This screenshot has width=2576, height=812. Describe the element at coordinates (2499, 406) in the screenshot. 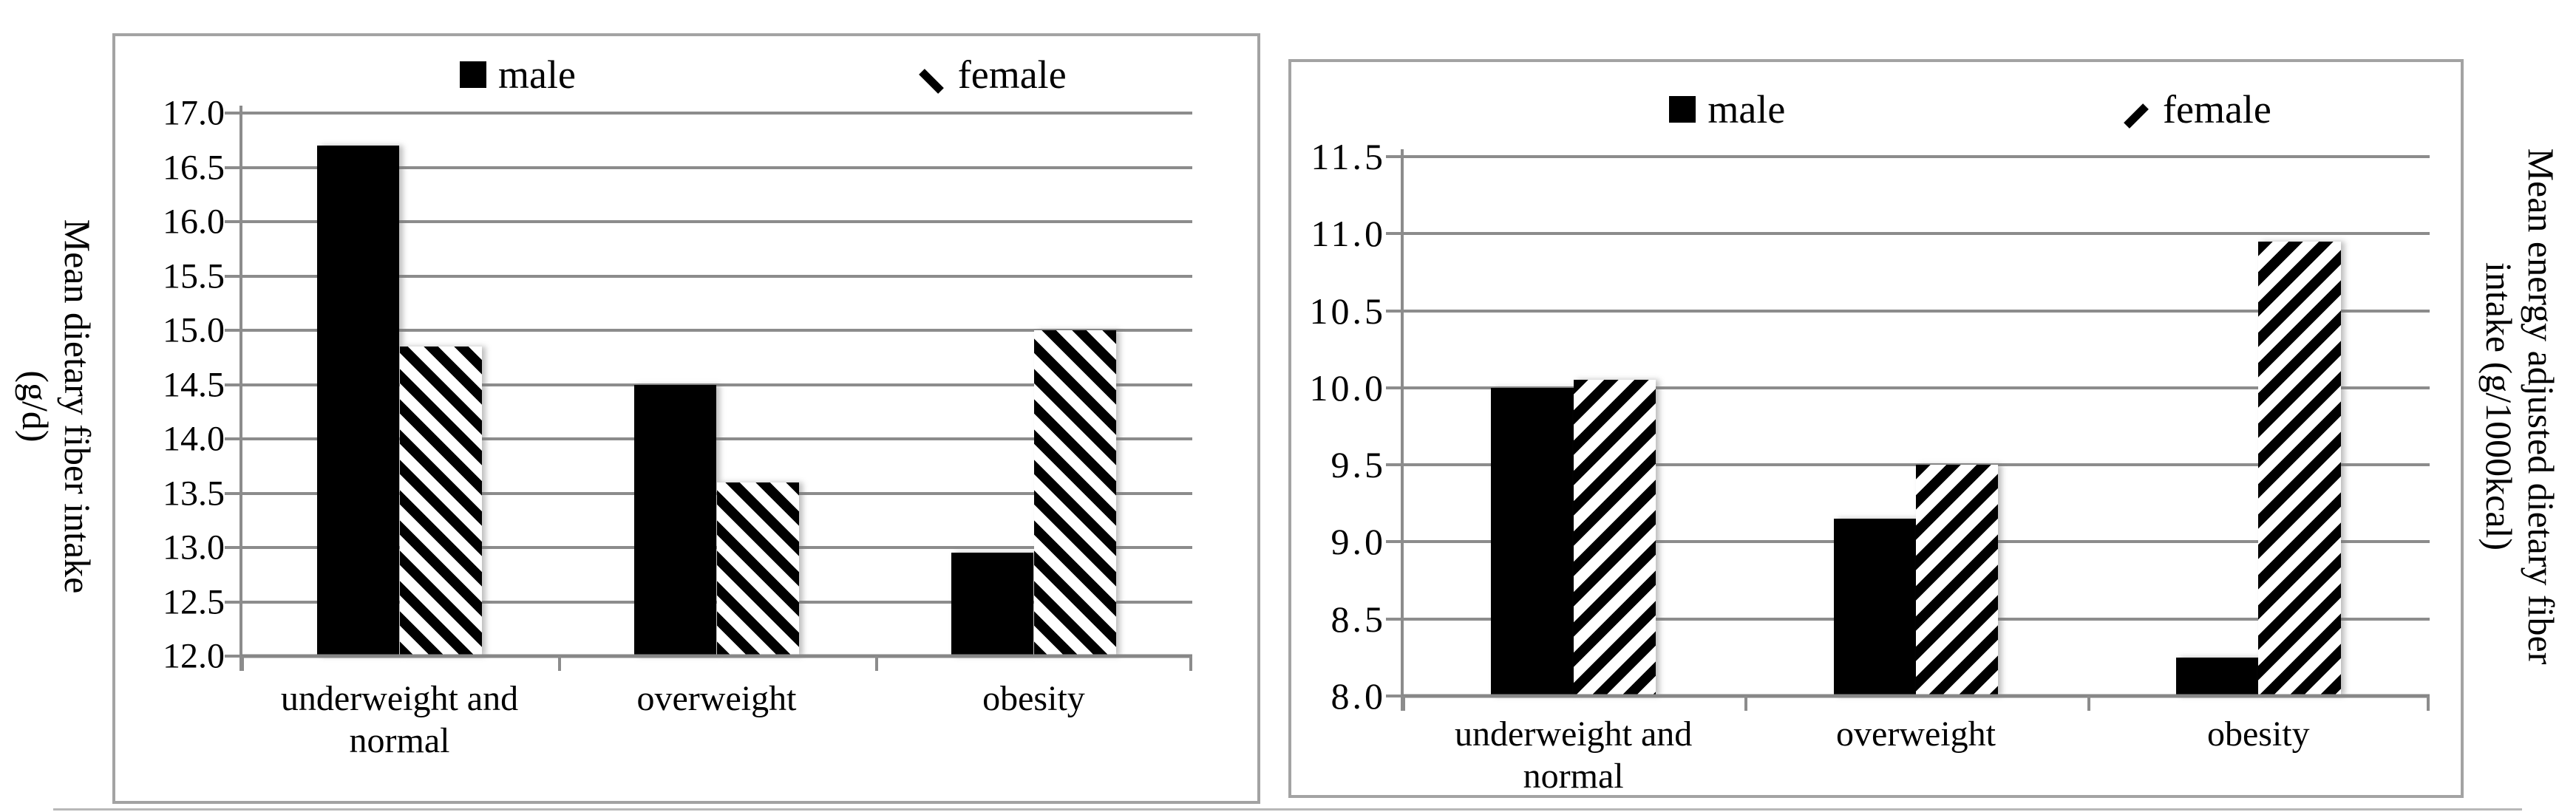

I see `right-y-axis-title-line2: intake (g/1000kcal)` at that location.